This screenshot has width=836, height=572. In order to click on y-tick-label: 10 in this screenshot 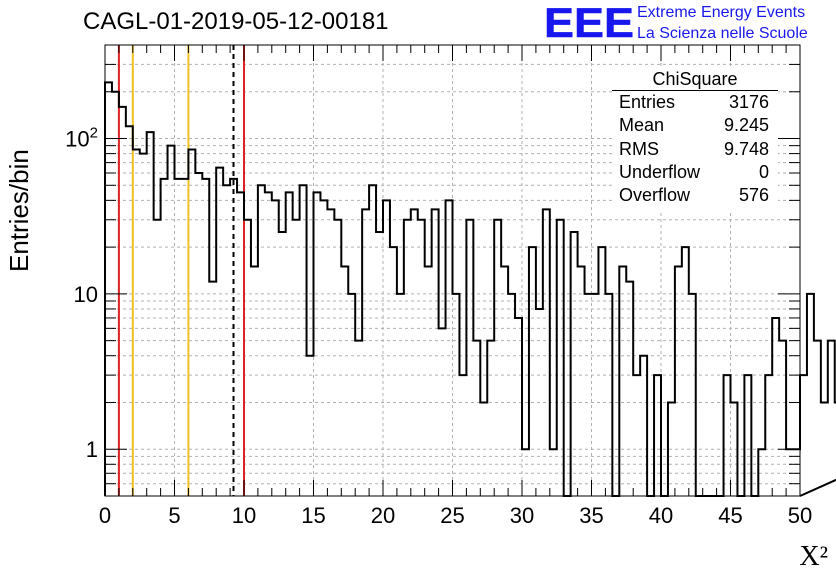, I will do `click(86, 294)`.